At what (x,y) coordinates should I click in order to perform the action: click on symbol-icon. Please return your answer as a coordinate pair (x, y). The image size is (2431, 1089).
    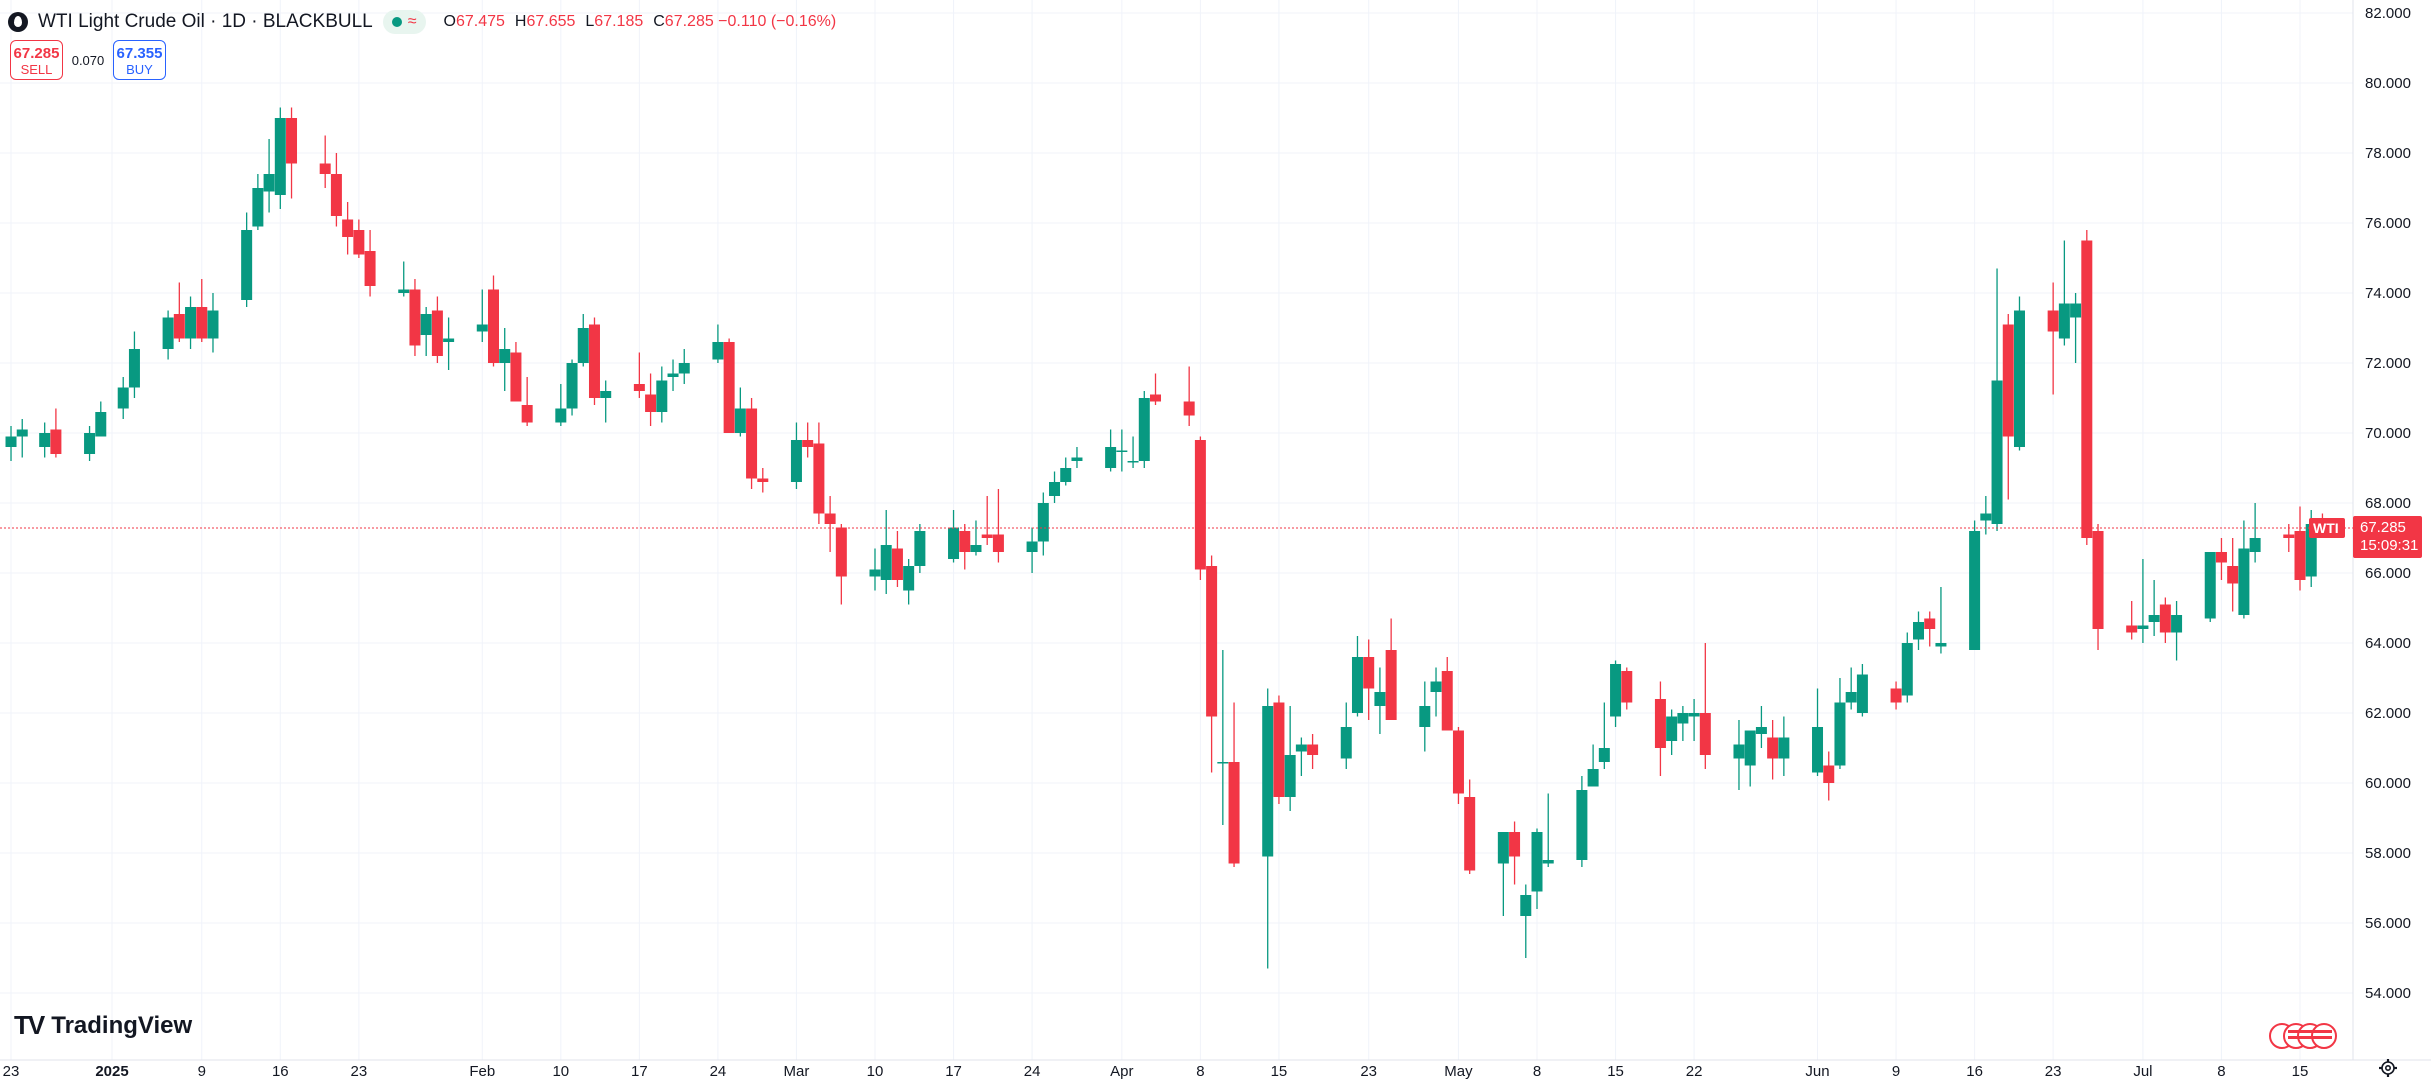
    Looking at the image, I should click on (18, 22).